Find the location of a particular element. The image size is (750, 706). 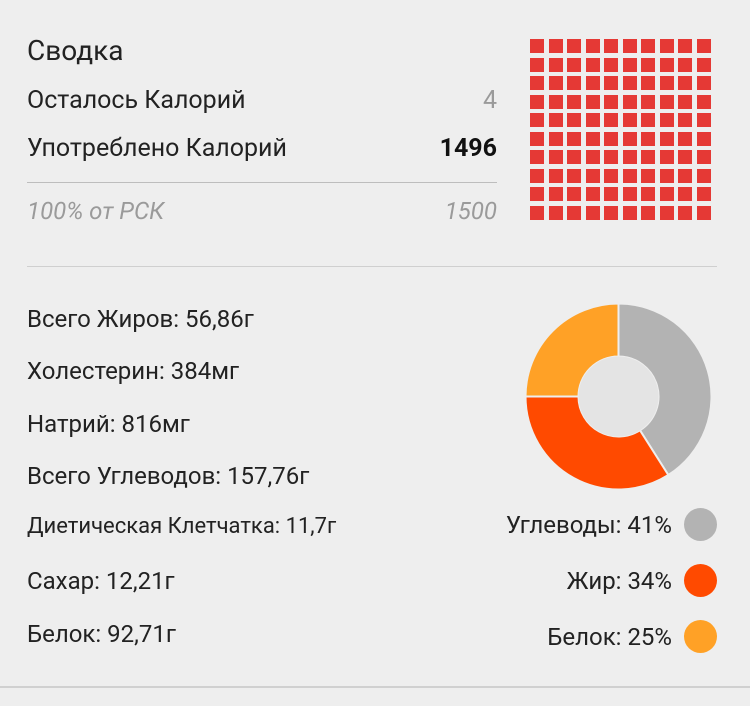

legend-fat-dot is located at coordinates (700, 580).